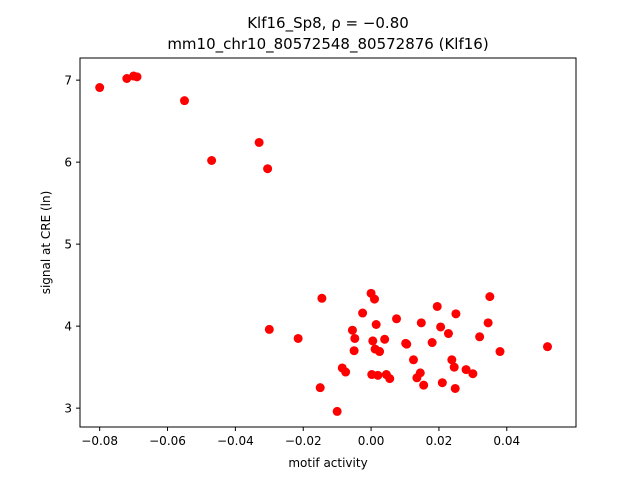 The width and height of the screenshot is (640, 485). I want to click on y-axis-ticks: 3 4 5 6 7, so click(72, 245).